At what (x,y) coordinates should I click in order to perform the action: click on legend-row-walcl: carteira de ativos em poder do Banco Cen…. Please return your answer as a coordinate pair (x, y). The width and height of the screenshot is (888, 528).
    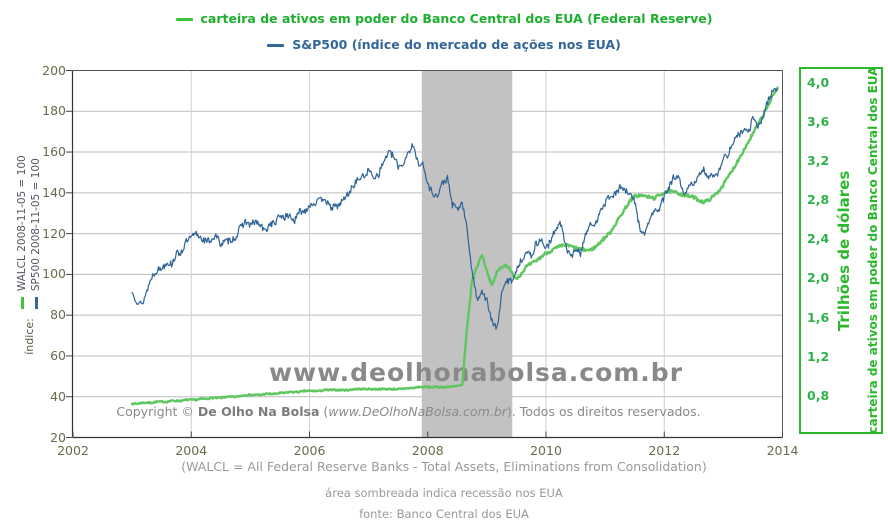
    Looking at the image, I should click on (444, 18).